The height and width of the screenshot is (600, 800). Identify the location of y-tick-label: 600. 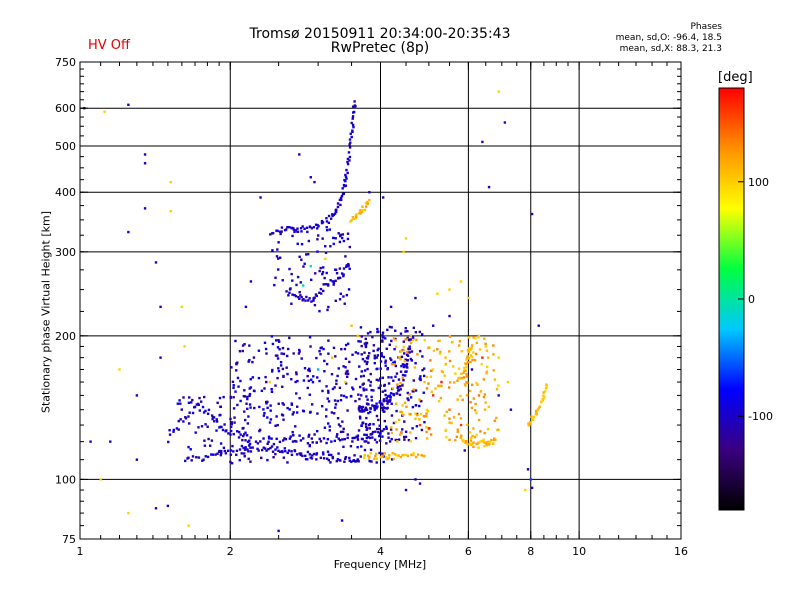
(65, 108).